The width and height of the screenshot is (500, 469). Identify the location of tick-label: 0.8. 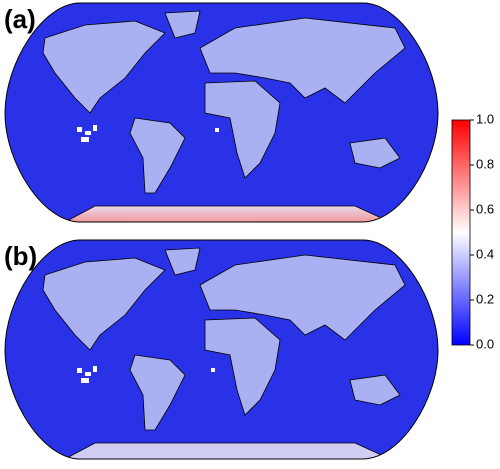
(485, 163).